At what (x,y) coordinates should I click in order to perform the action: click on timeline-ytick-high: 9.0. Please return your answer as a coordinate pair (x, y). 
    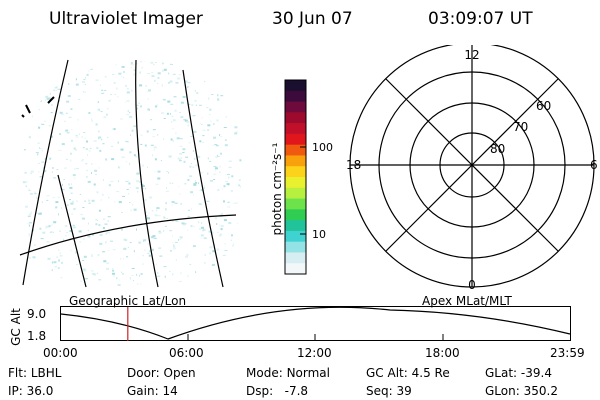
    Looking at the image, I should click on (37, 314).